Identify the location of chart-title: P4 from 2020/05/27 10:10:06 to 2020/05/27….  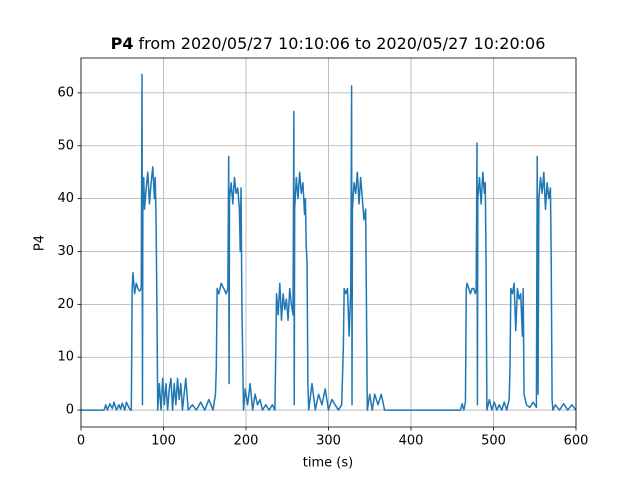
(328, 43).